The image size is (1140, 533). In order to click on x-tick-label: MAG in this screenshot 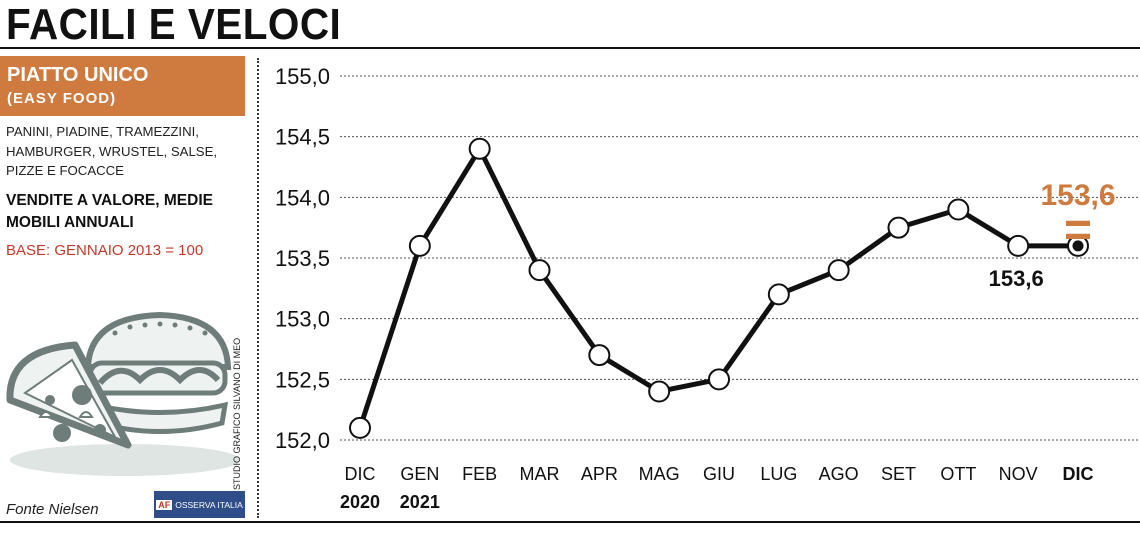, I will do `click(659, 474)`.